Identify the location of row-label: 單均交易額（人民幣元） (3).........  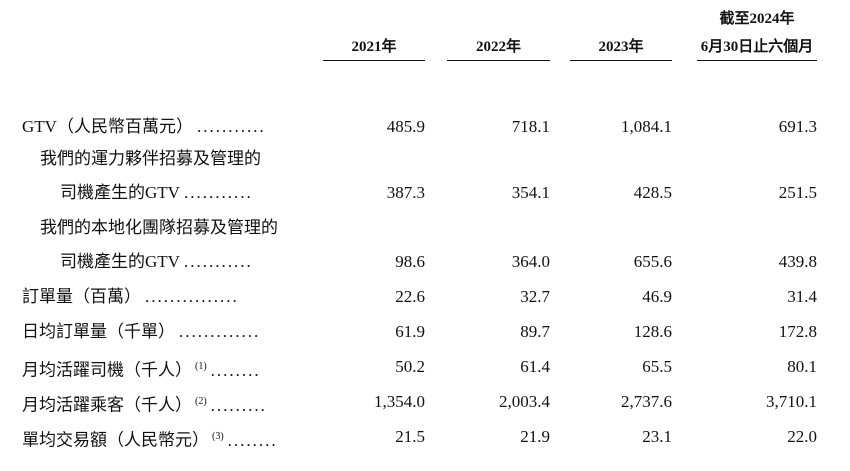
(150, 439).